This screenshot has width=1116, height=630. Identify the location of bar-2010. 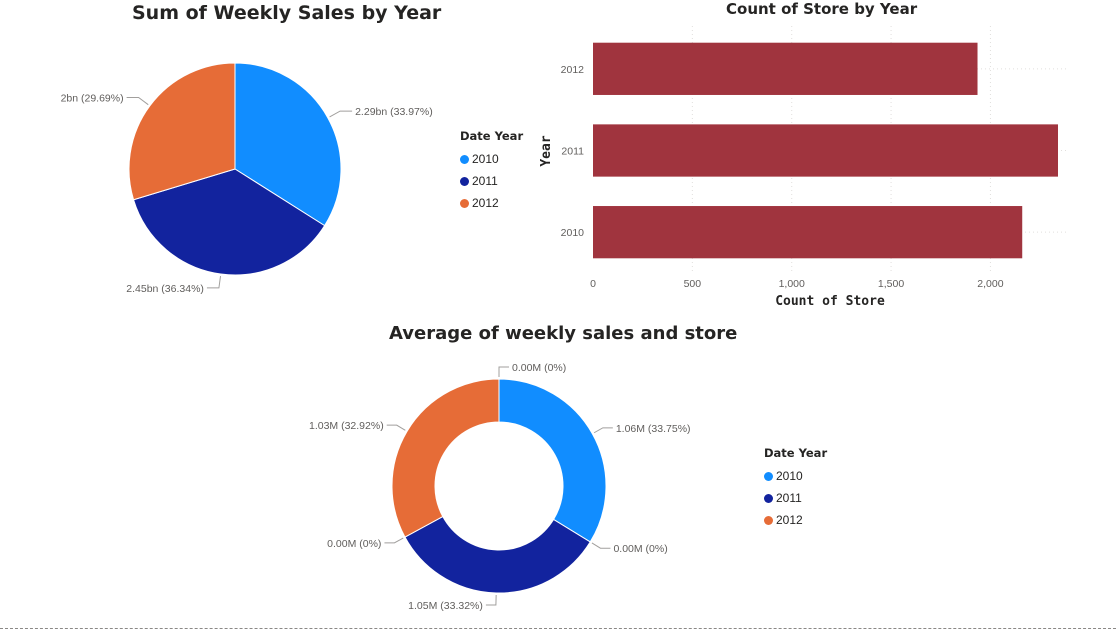
(808, 232).